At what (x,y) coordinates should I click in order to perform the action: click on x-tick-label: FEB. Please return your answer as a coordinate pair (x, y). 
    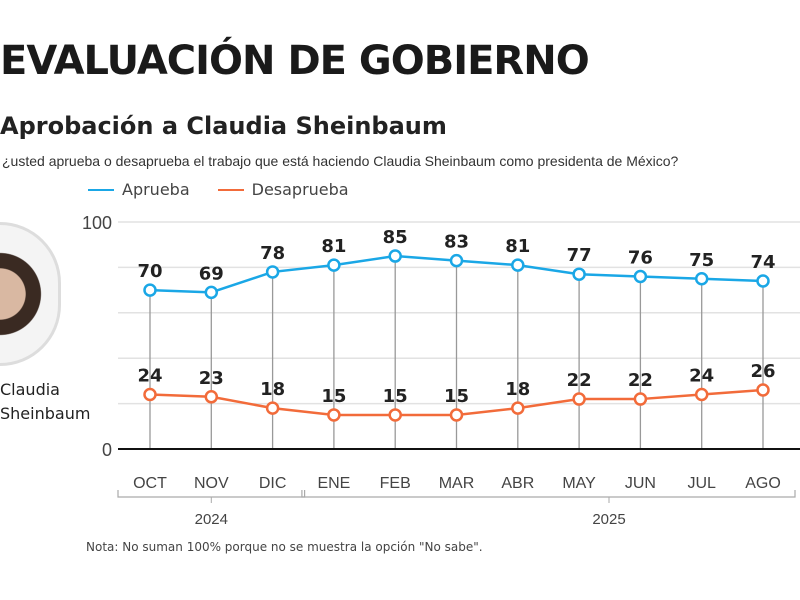
    Looking at the image, I should click on (395, 483).